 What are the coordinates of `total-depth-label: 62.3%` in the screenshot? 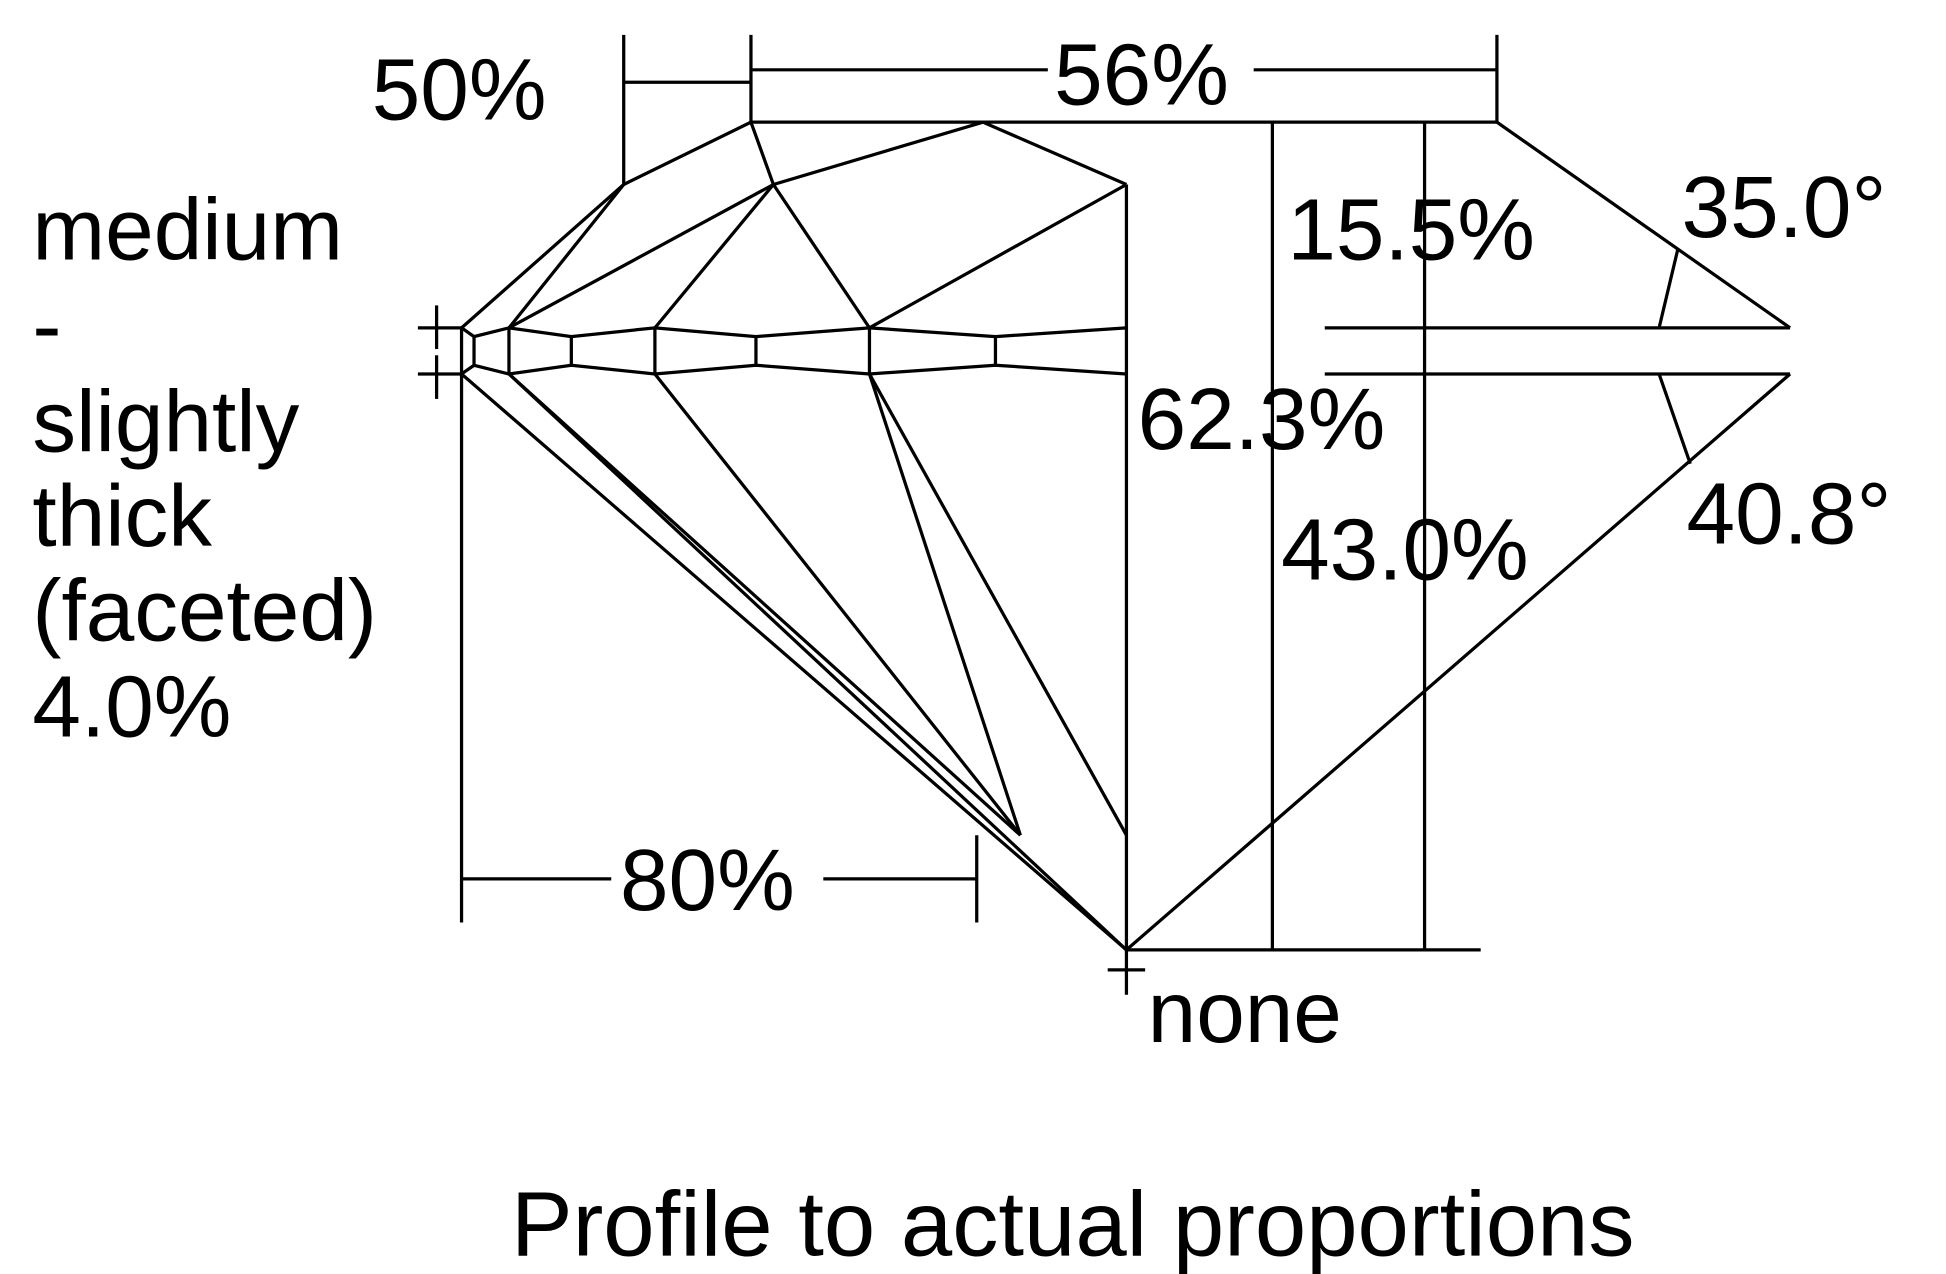 It's located at (1262, 419).